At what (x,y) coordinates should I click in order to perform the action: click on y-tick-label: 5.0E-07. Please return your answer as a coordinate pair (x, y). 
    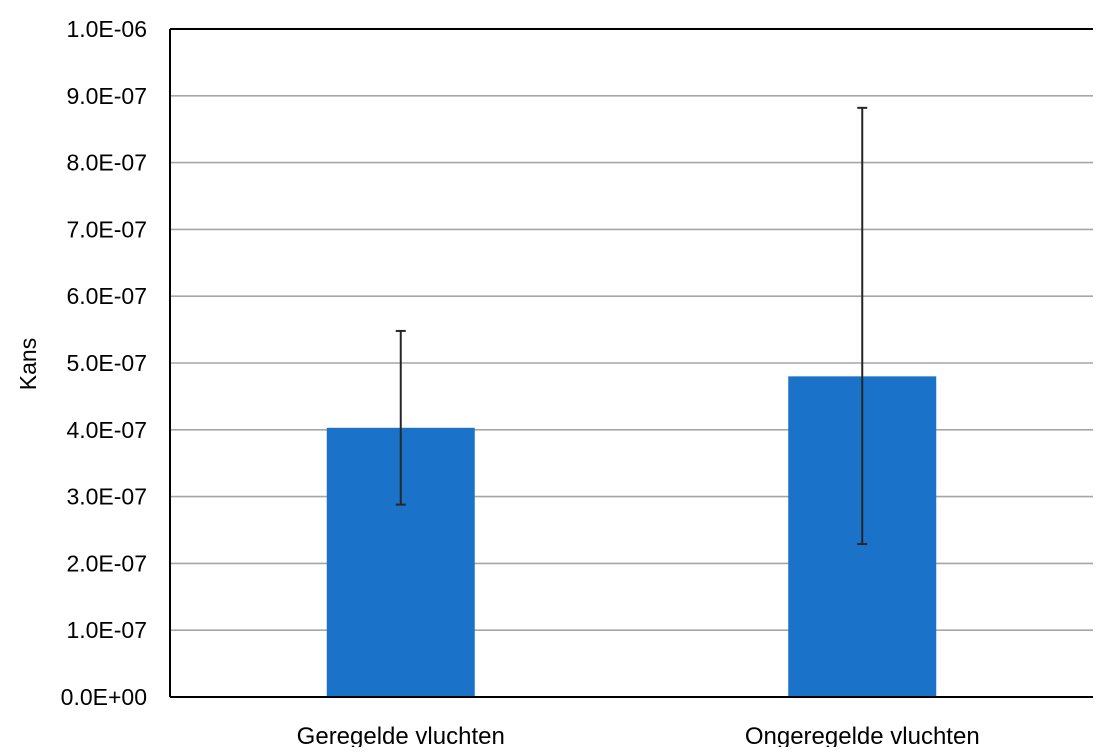
    Looking at the image, I should click on (106, 363).